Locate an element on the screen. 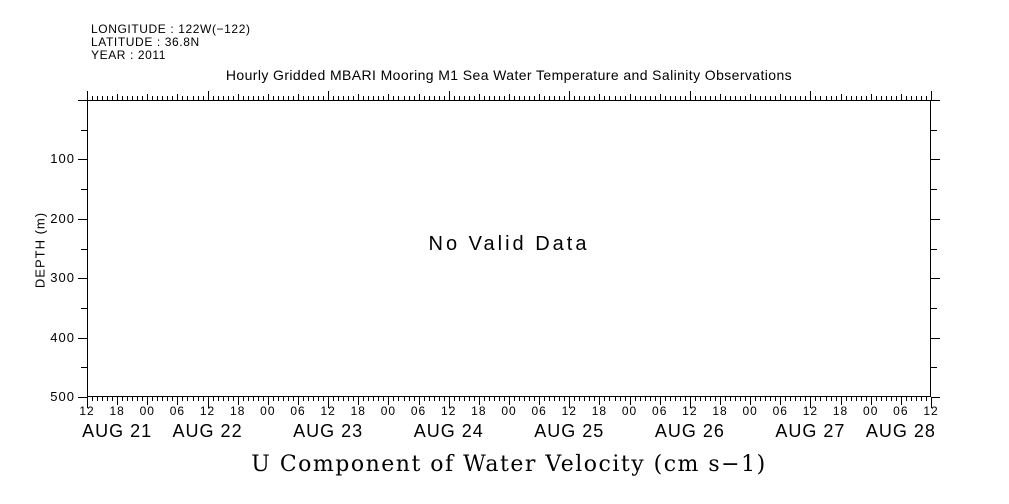 The image size is (1009, 504). x-date-label: AUG 21 is located at coordinates (117, 431).